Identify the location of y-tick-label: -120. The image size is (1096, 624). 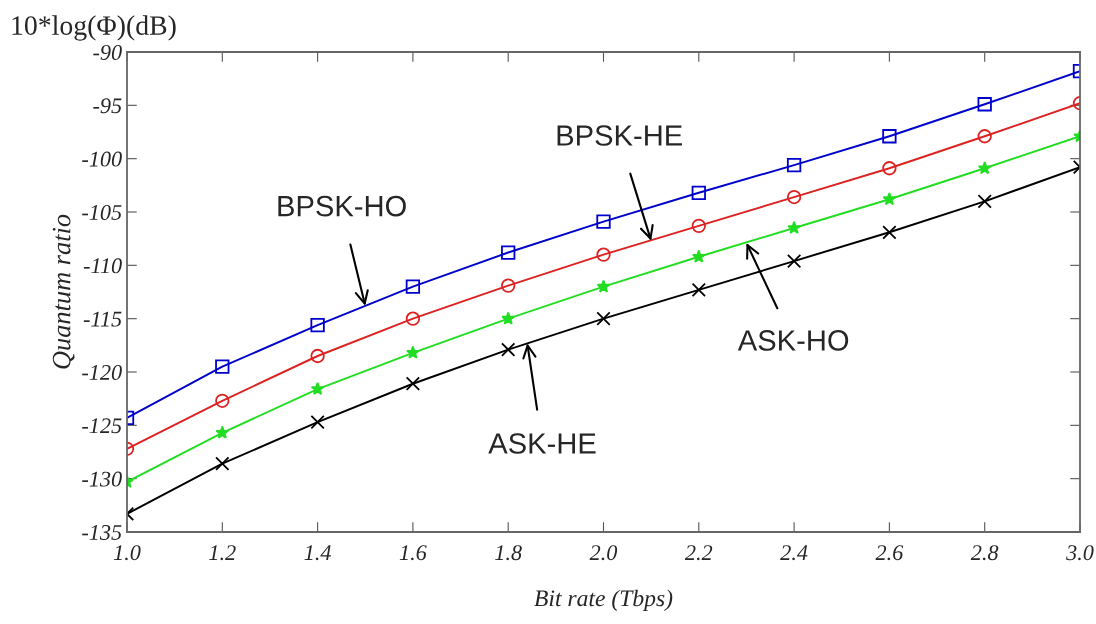
(102, 372).